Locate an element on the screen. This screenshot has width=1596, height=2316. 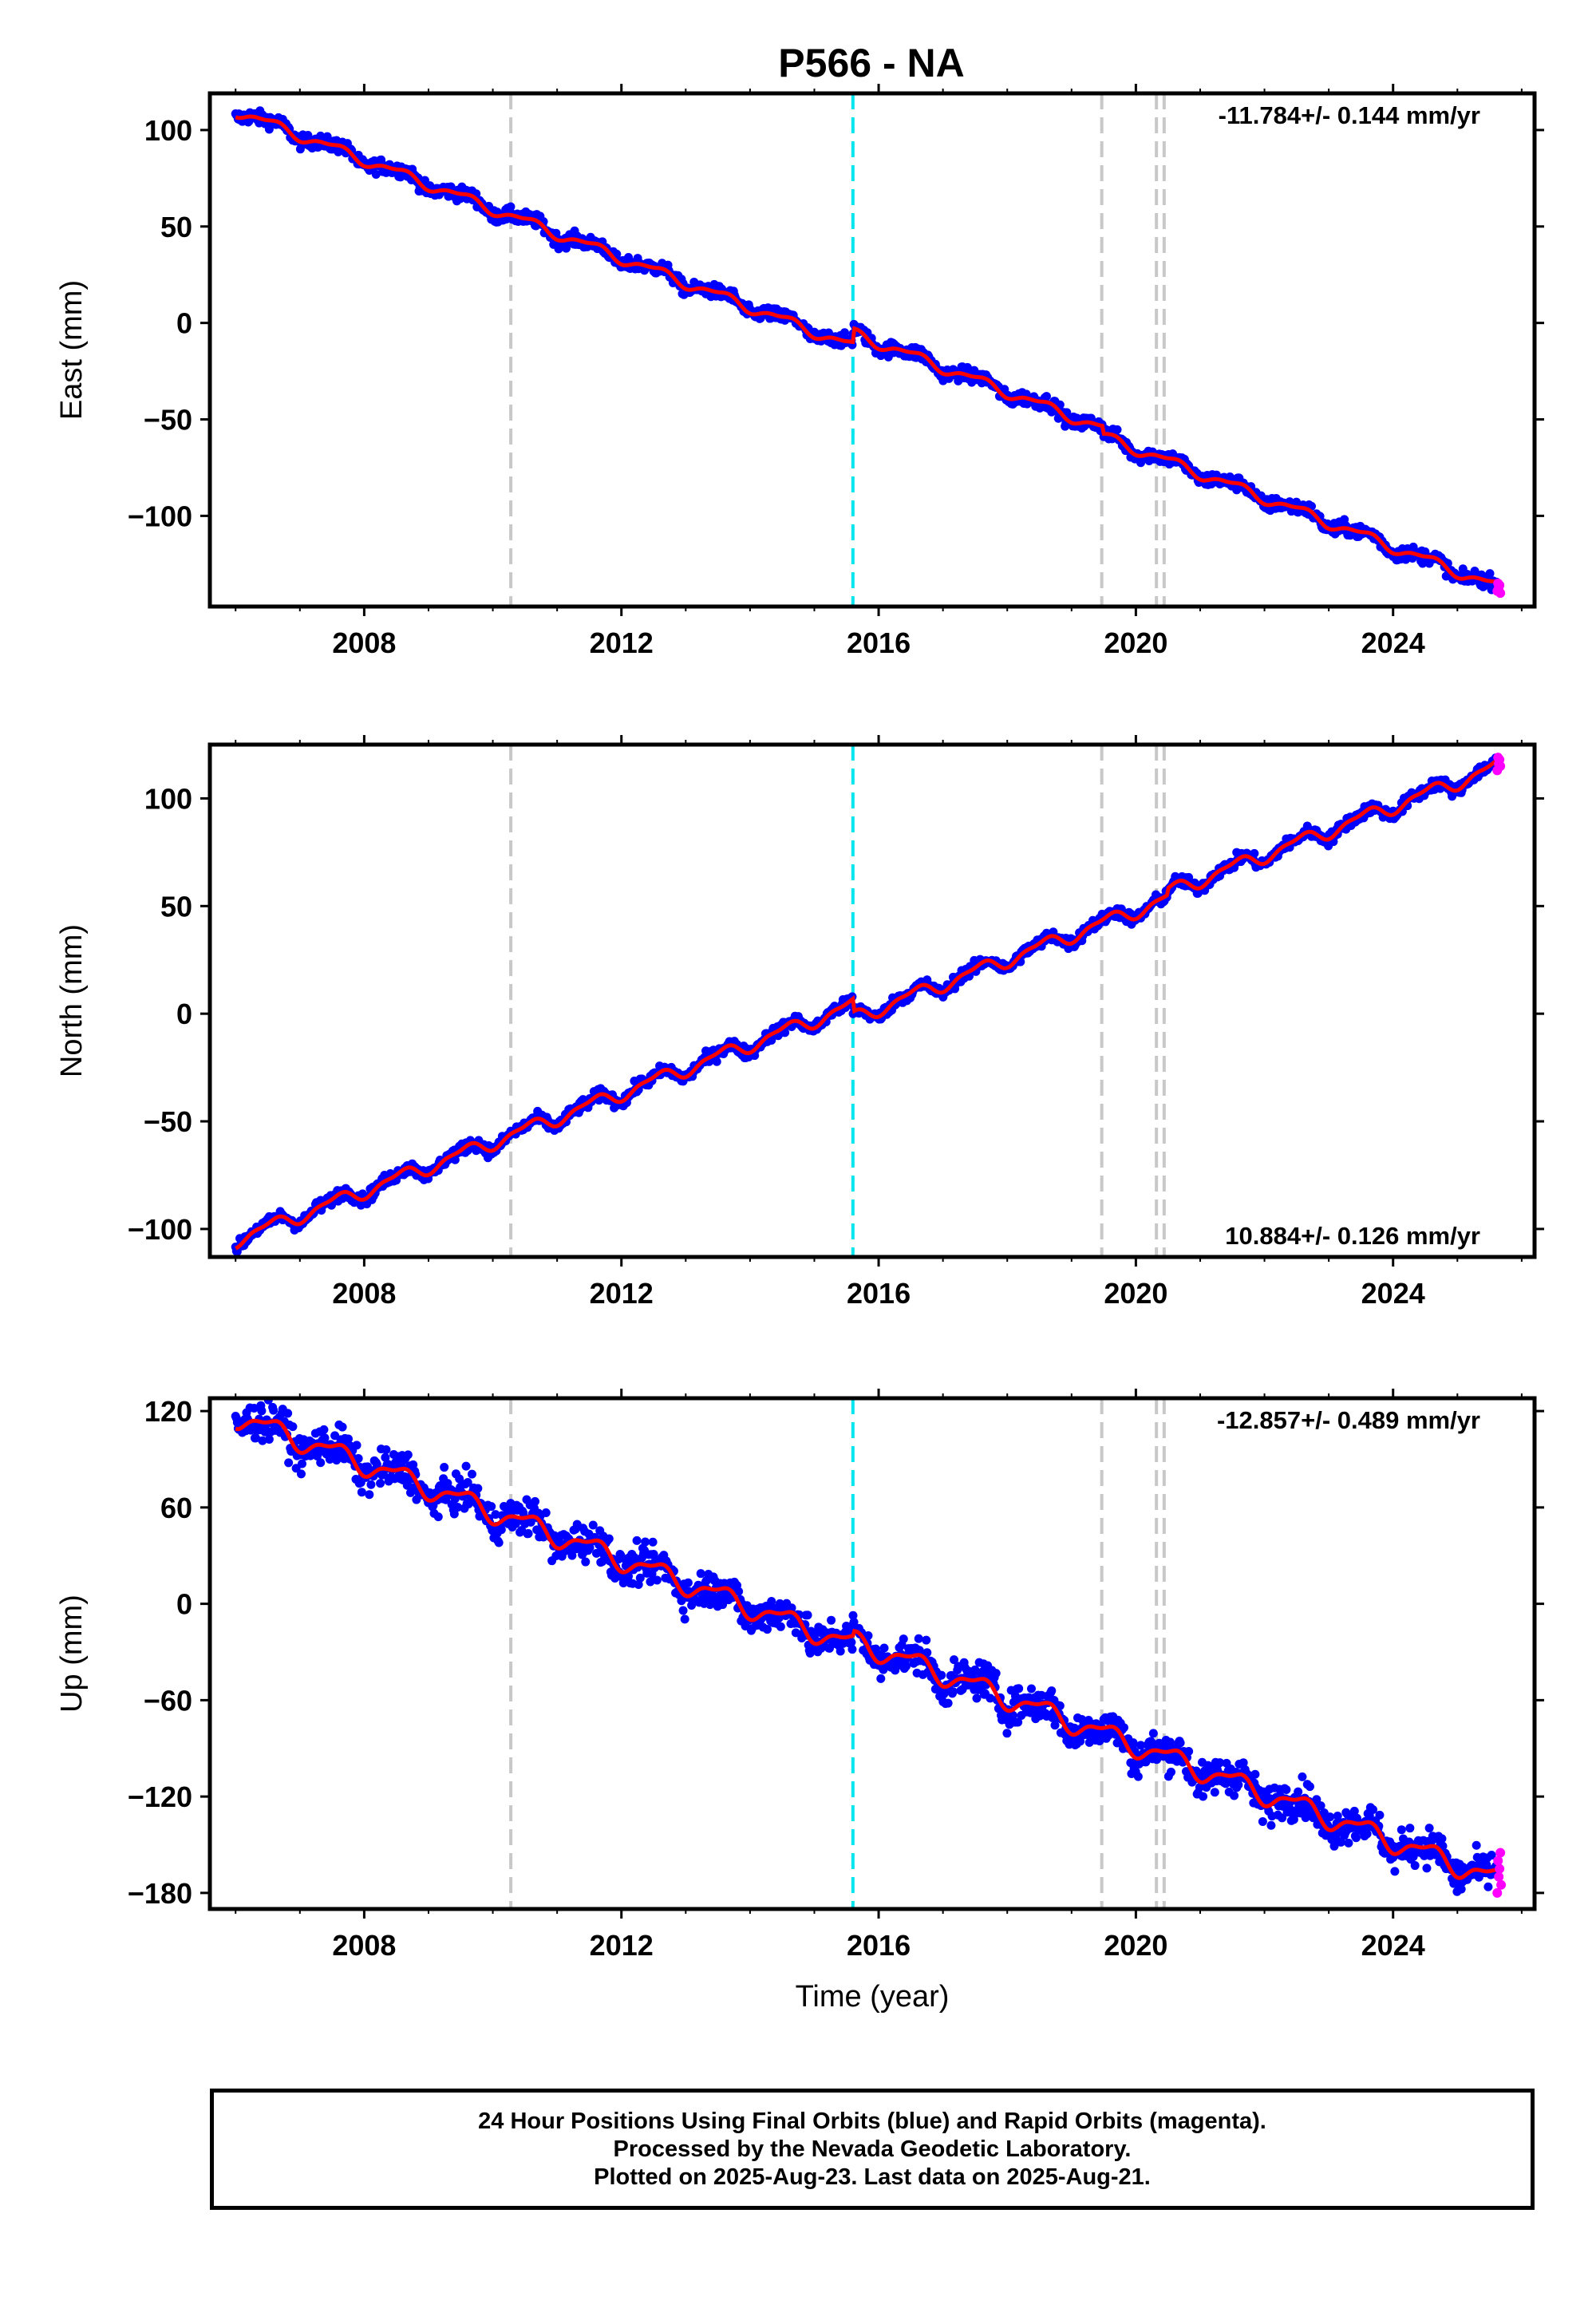
velocity-label: -12.857+/- 0.489 mm/yr is located at coordinates (1348, 1420).